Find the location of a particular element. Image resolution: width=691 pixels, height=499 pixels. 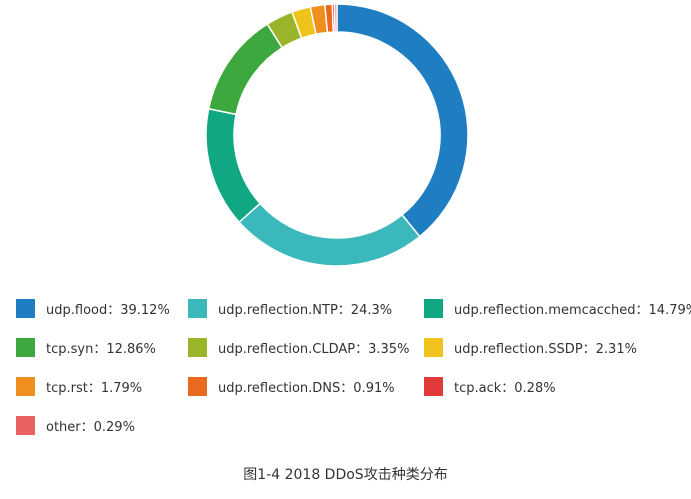

legend-item-udp-reflection-CLDAP: udp.reflection.CLDAP：3.35% is located at coordinates (298, 347).